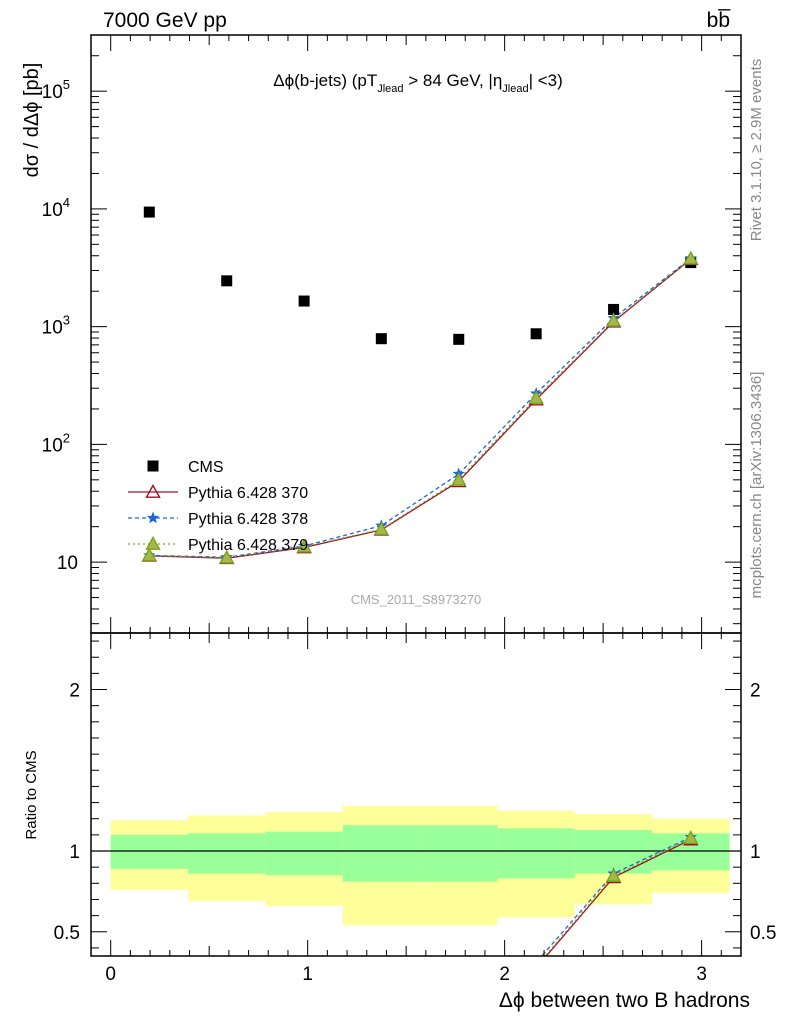  Describe the element at coordinates (701, 974) in the screenshot. I see `x-tick-label: 3` at that location.